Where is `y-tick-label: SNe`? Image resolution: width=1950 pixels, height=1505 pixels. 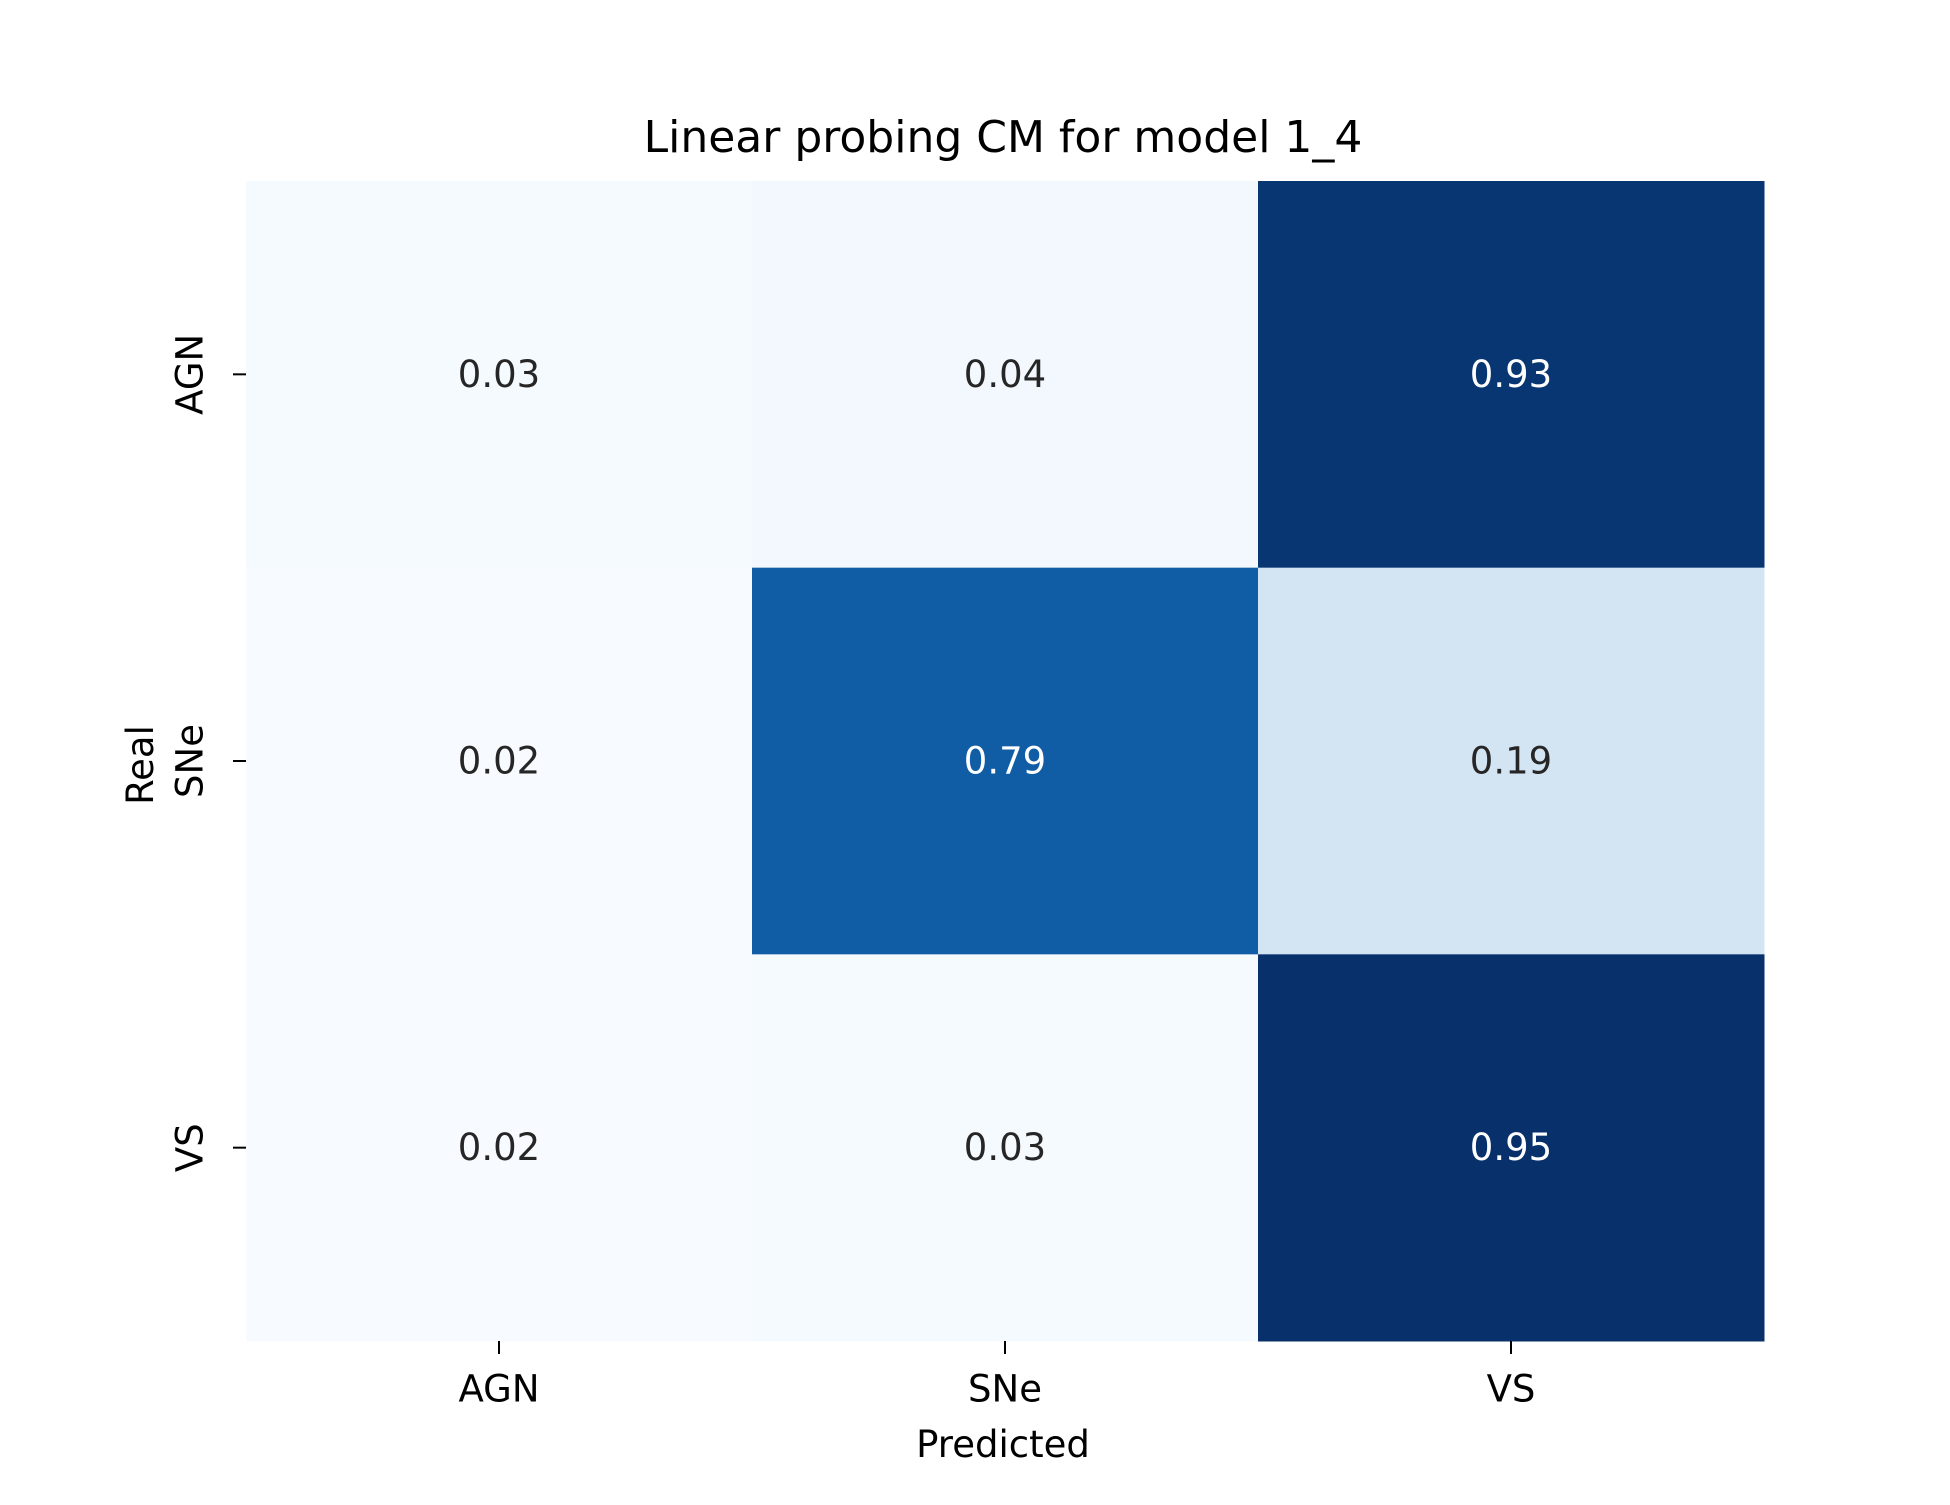
y-tick-label: SNe is located at coordinates (190, 761).